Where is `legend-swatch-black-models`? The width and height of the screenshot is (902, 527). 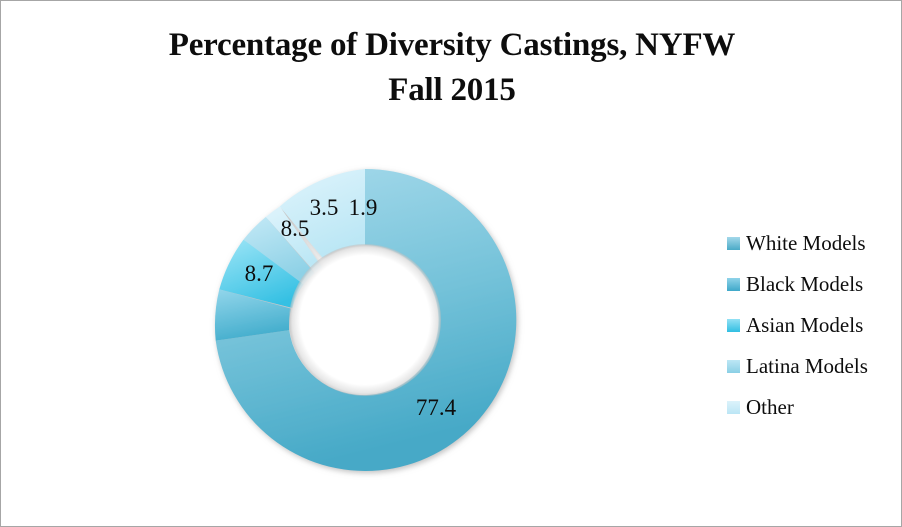 legend-swatch-black-models is located at coordinates (733, 284).